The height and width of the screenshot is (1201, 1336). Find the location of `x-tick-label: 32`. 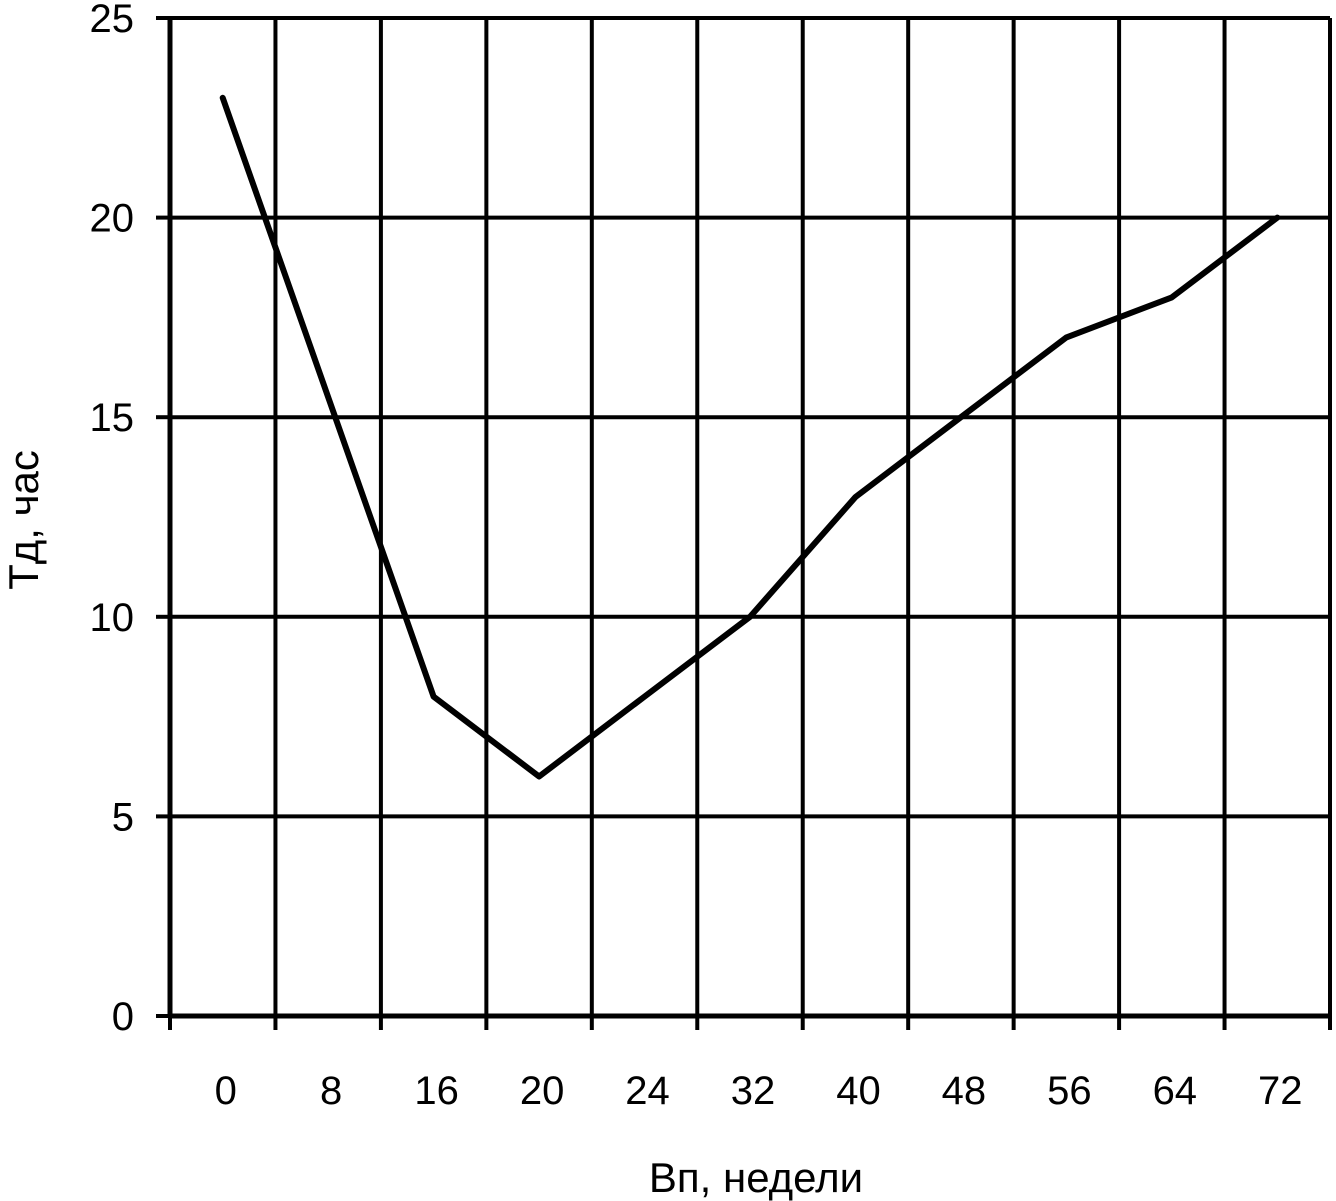

x-tick-label: 32 is located at coordinates (753, 1091).